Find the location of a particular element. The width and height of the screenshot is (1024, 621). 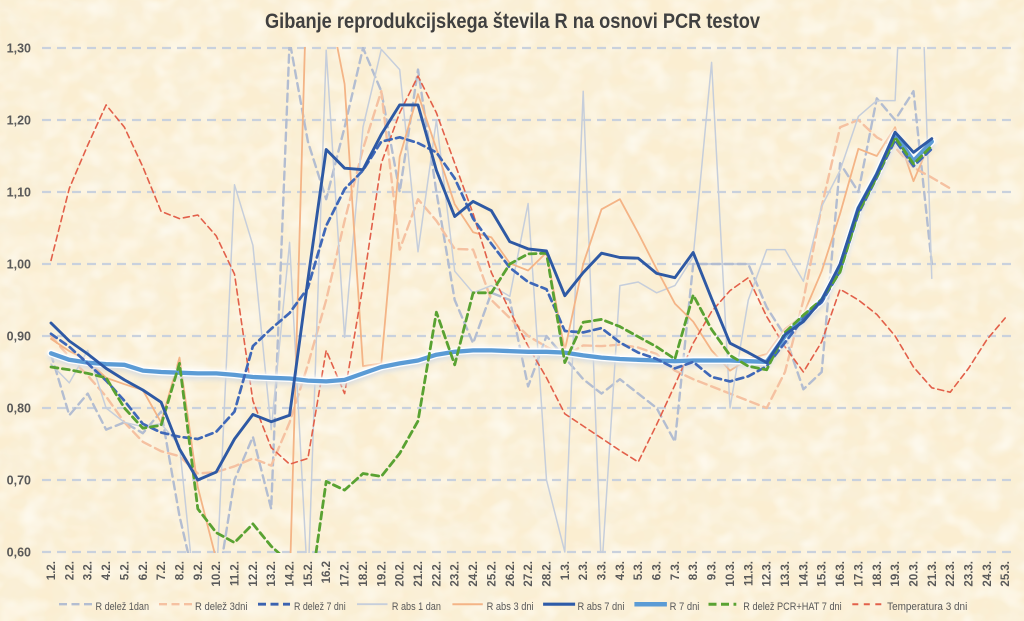

svg-text: 25.3. is located at coordinates (1006, 574).